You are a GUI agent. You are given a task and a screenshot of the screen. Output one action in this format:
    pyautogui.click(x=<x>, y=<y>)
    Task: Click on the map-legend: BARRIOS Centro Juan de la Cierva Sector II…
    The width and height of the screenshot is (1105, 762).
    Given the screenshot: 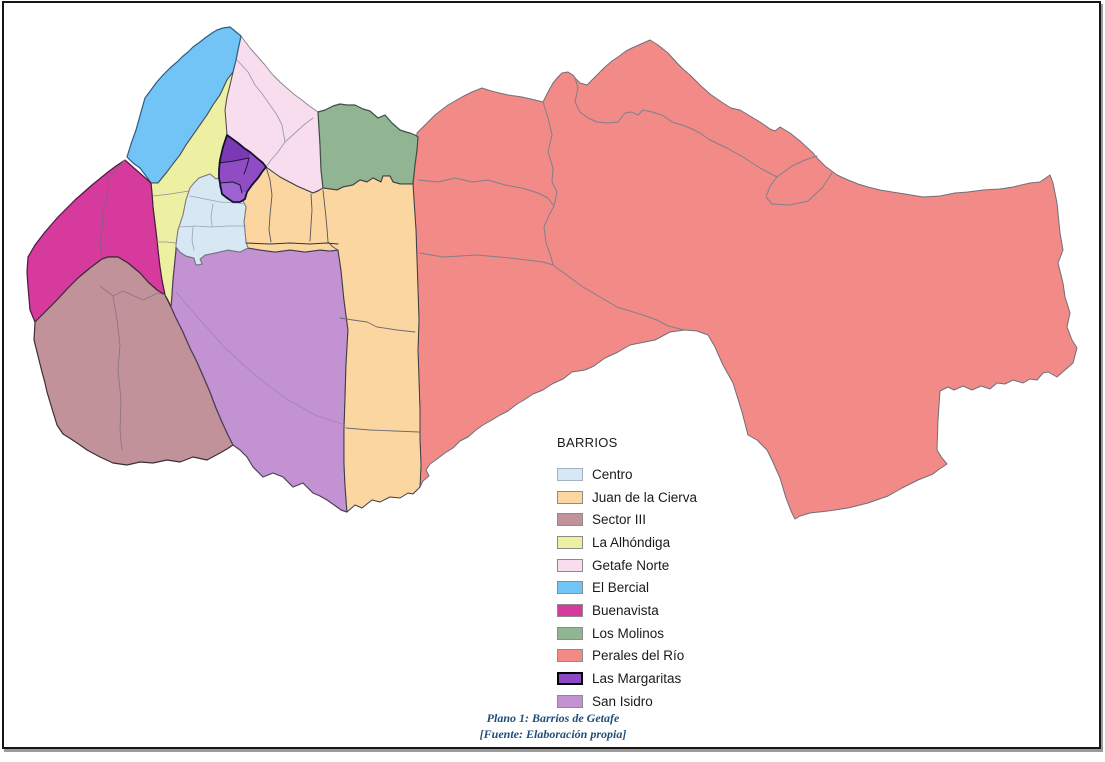 What is the action you would take?
    pyautogui.click(x=627, y=574)
    